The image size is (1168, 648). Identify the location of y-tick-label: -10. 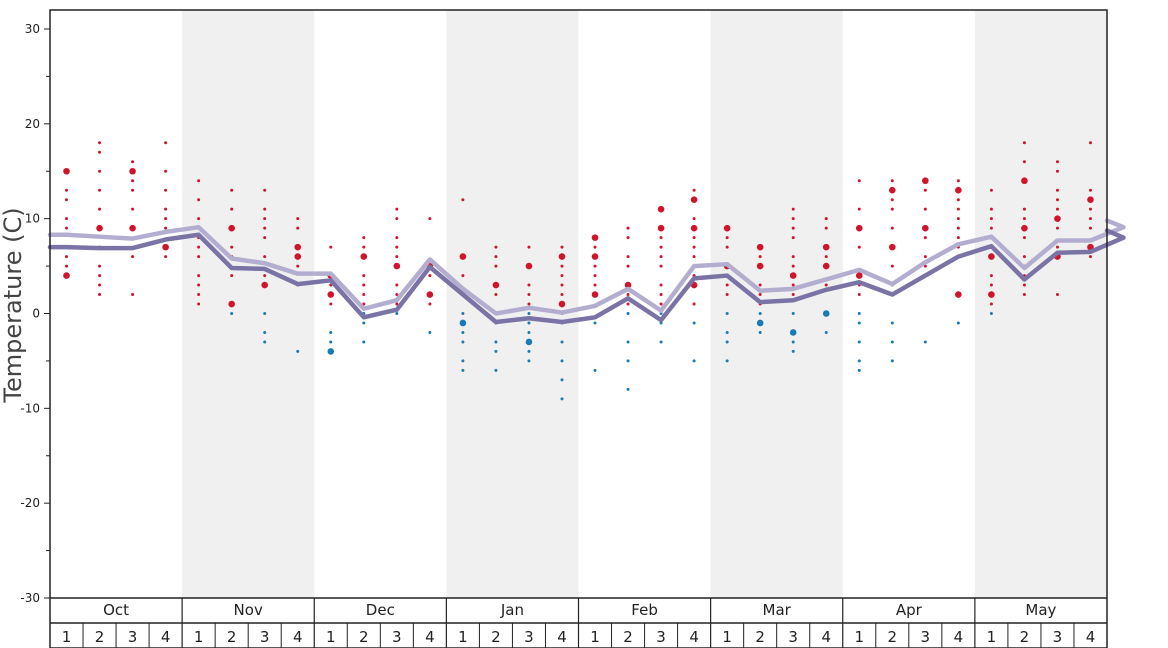
(30, 408).